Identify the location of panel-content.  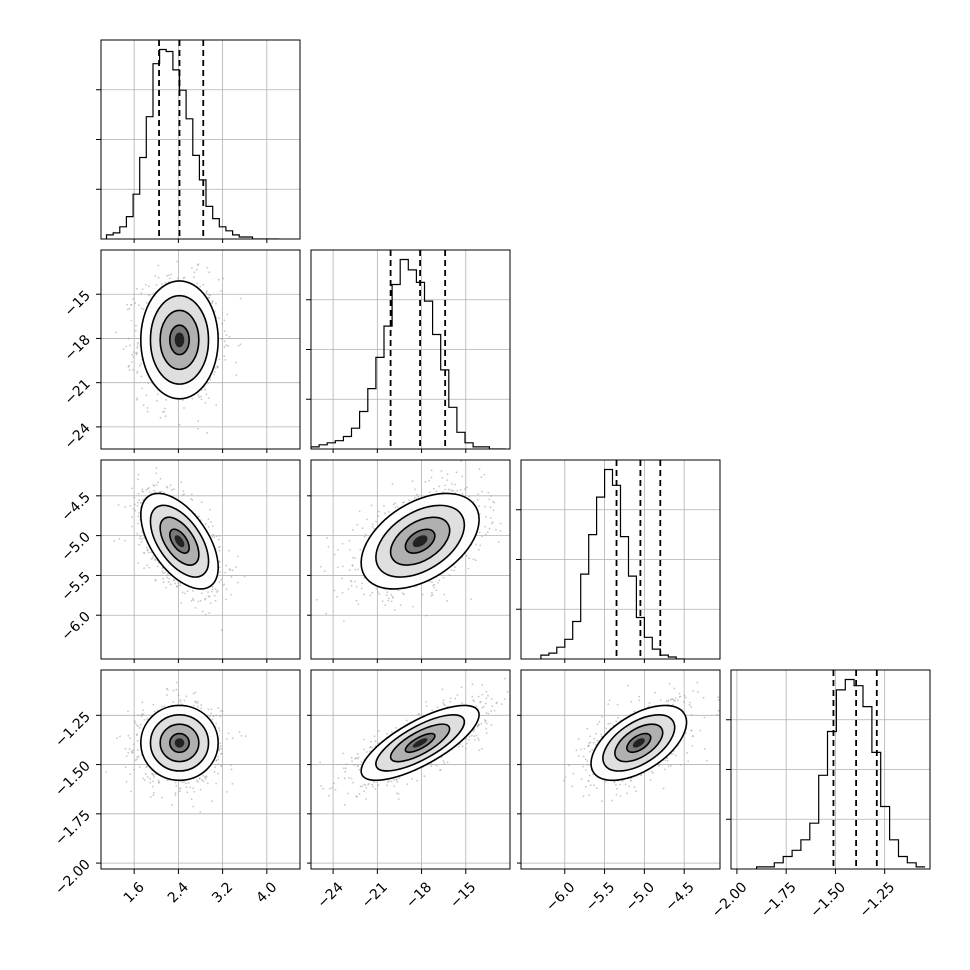
(200, 769).